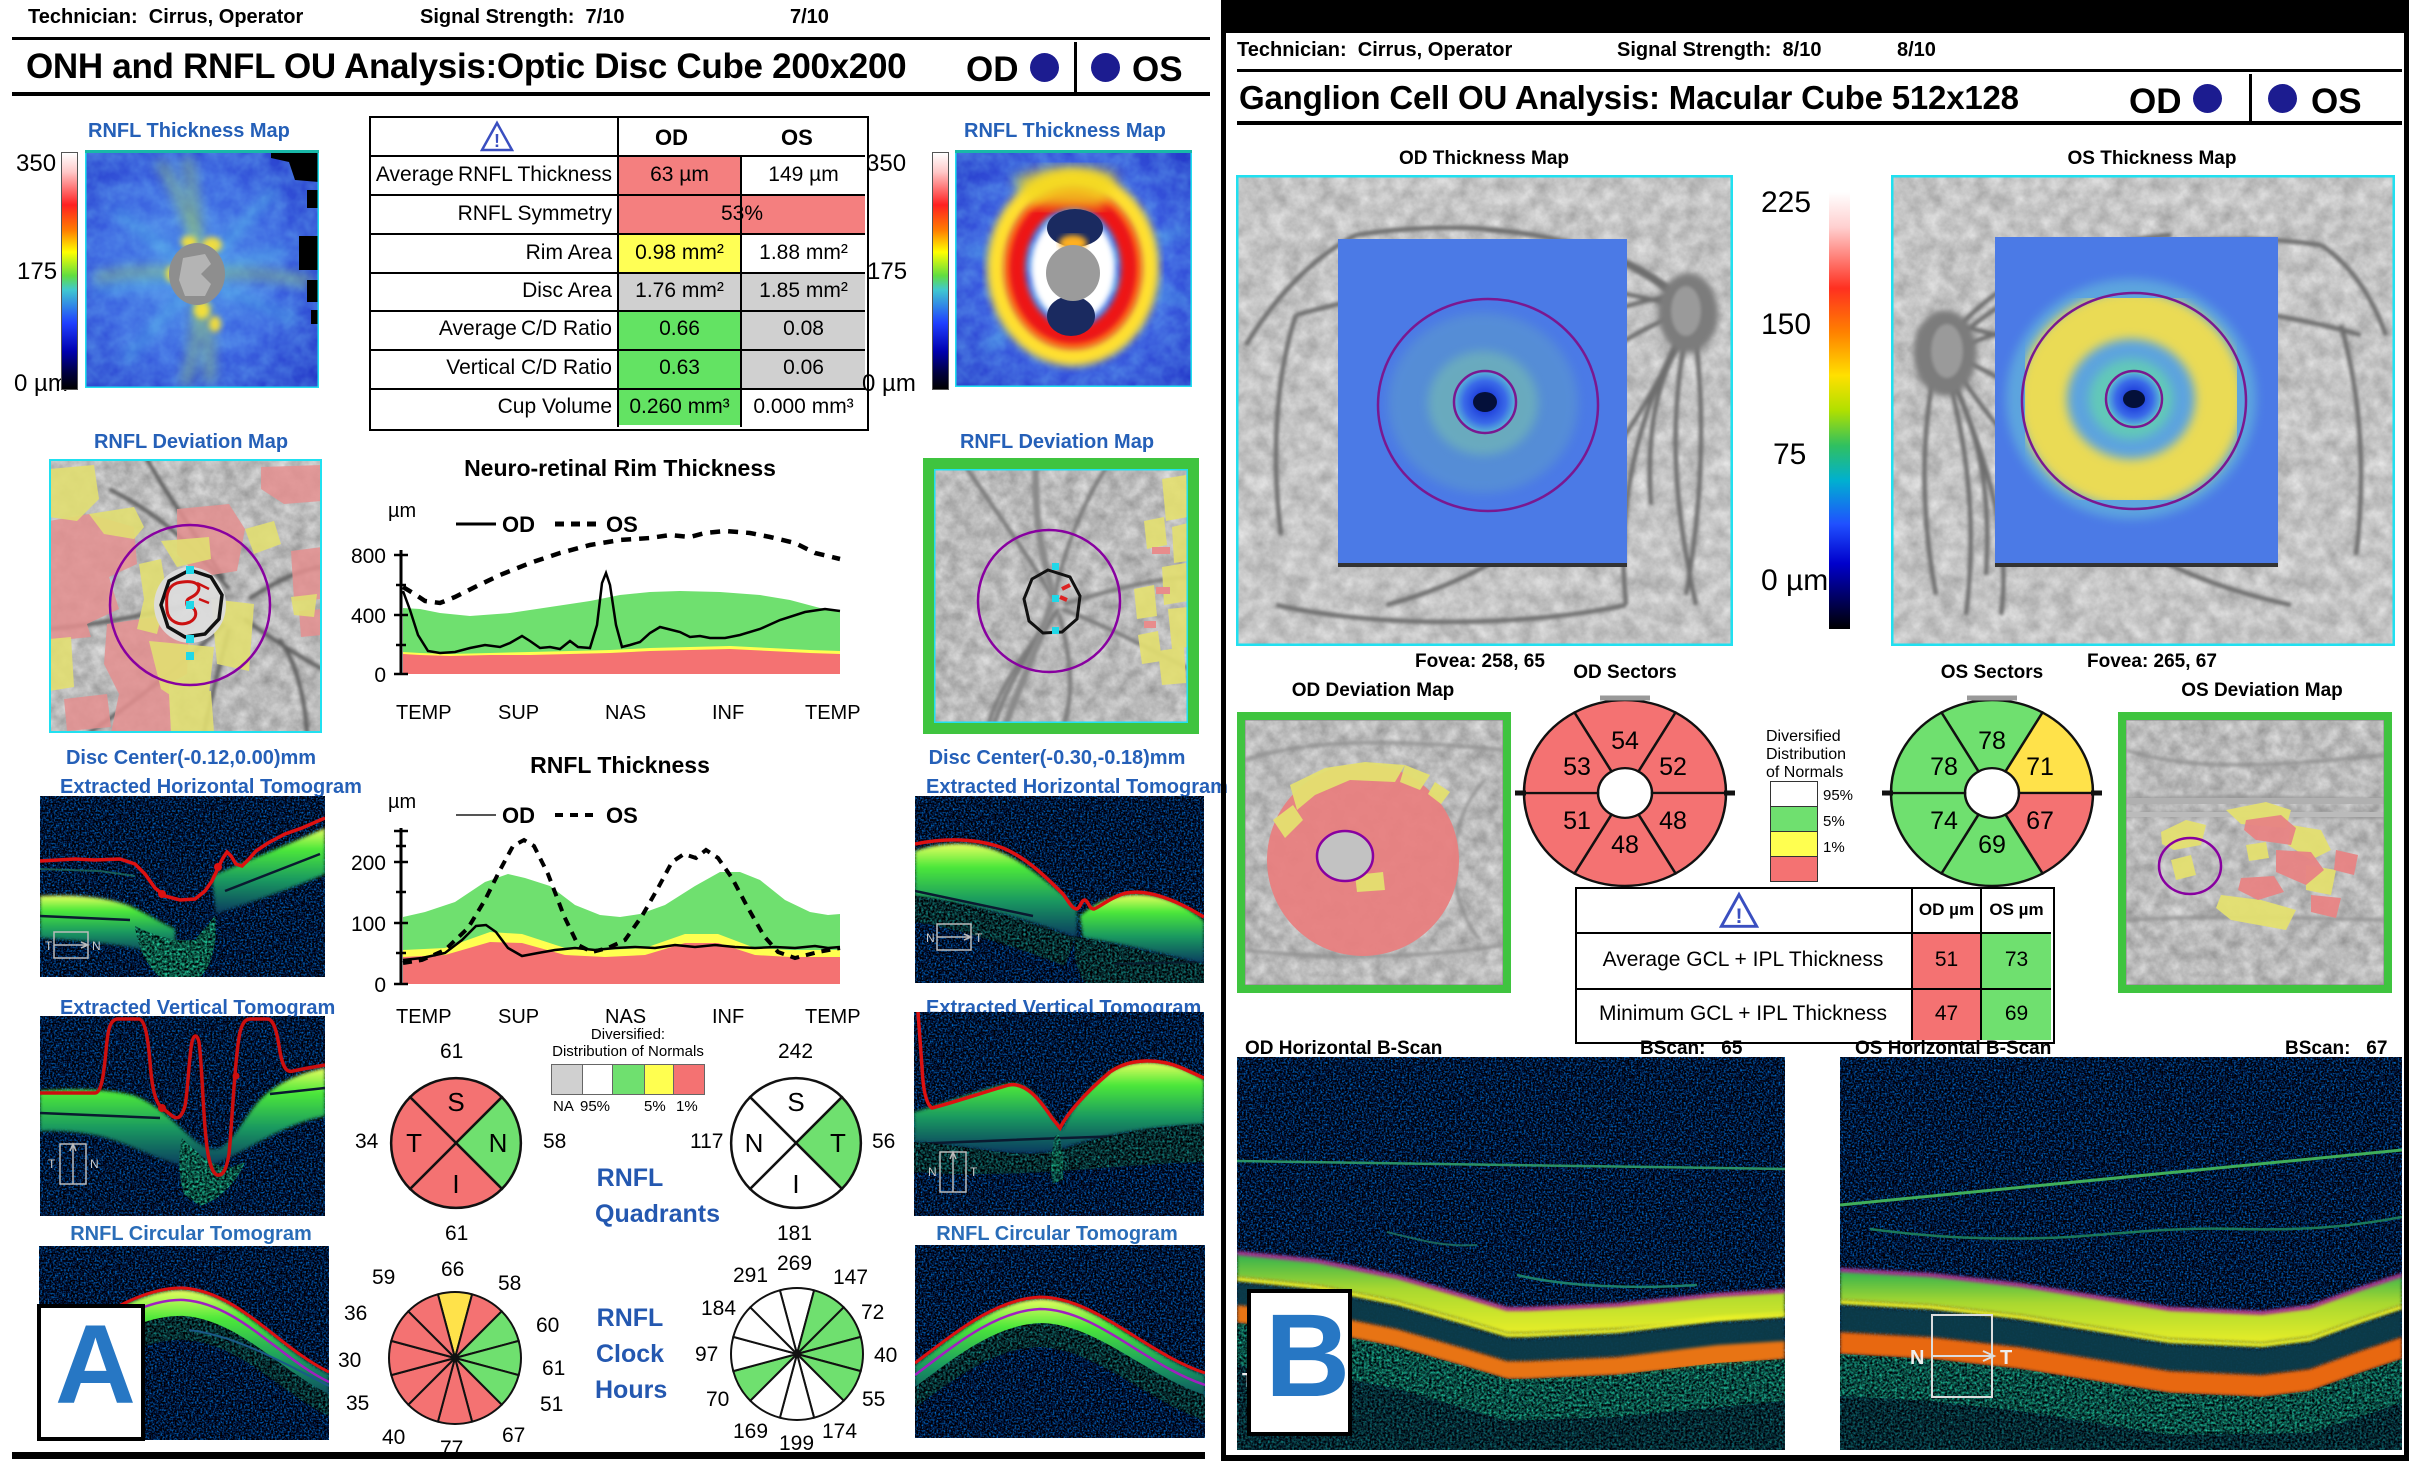 This screenshot has height=1461, width=2409. What do you see at coordinates (1673, 767) in the screenshot?
I see `svg-text: 52` at bounding box center [1673, 767].